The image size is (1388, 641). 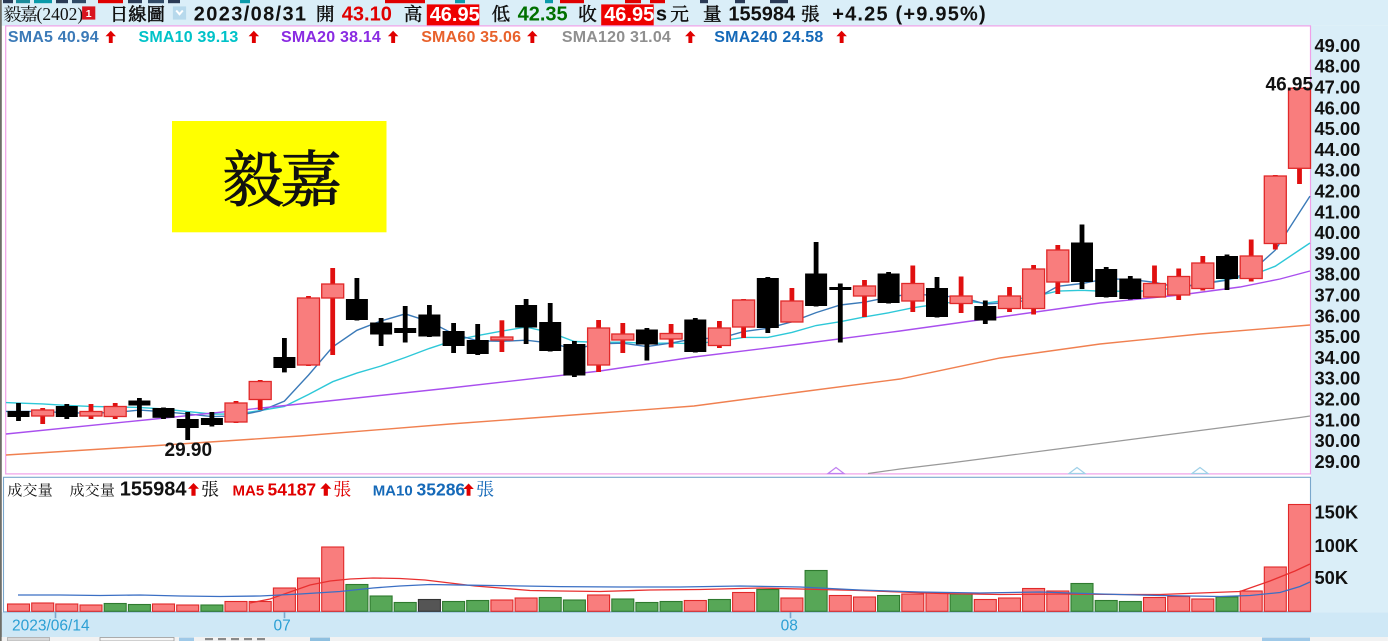 What do you see at coordinates (1338, 45) in the screenshot?
I see `svg-text: 49.00` at bounding box center [1338, 45].